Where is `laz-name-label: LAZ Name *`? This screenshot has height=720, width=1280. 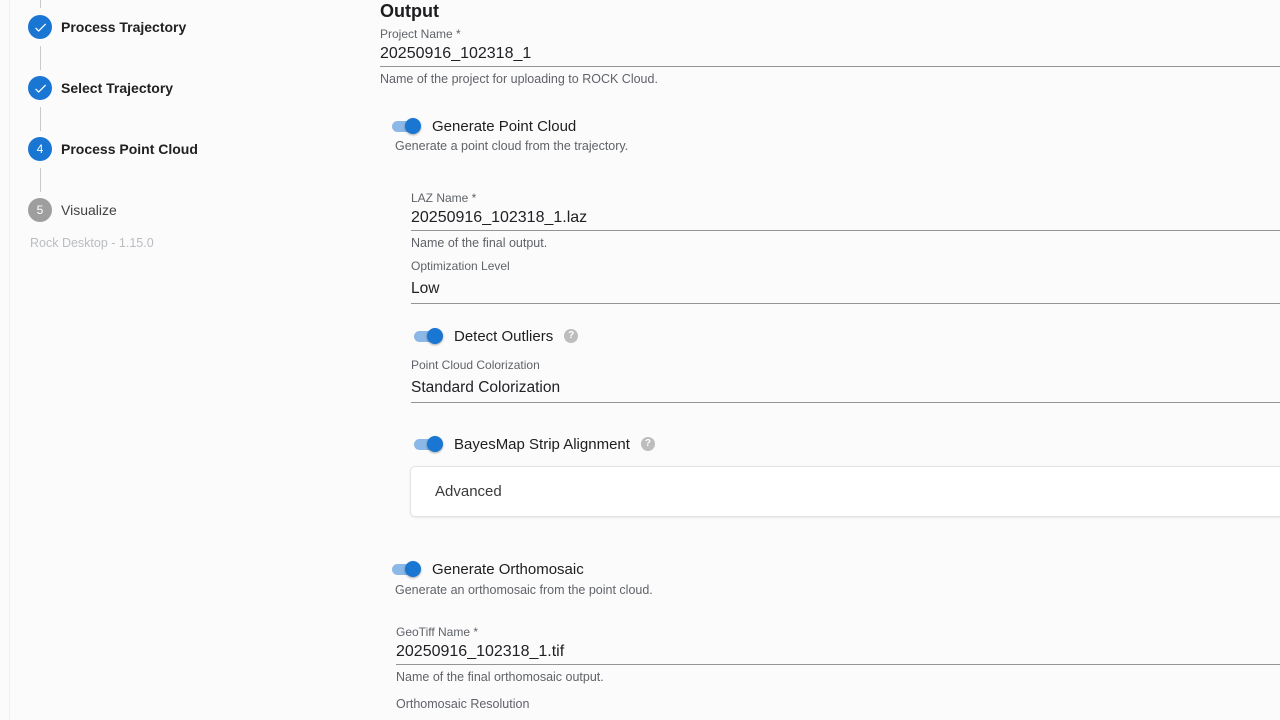
laz-name-label: LAZ Name * is located at coordinates (444, 198).